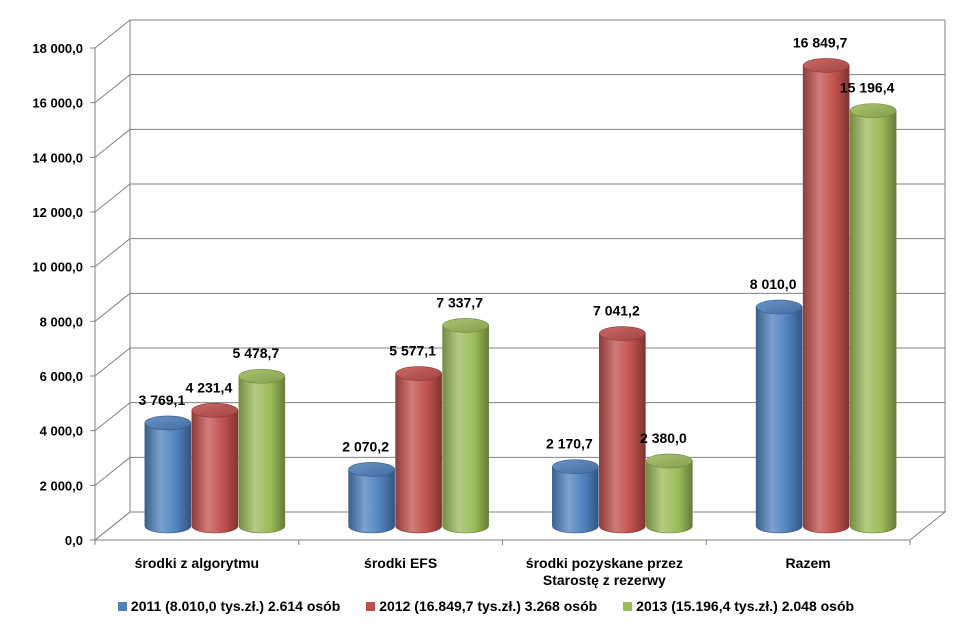  What do you see at coordinates (604, 580) in the screenshot?
I see `x-category-label: Starostę z rezerwy` at bounding box center [604, 580].